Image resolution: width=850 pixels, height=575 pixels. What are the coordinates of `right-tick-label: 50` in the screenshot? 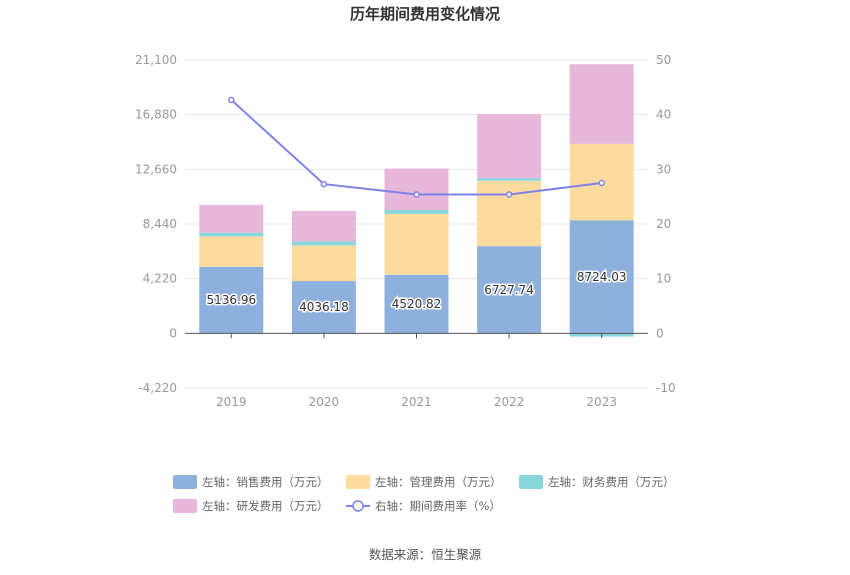 It's located at (663, 60).